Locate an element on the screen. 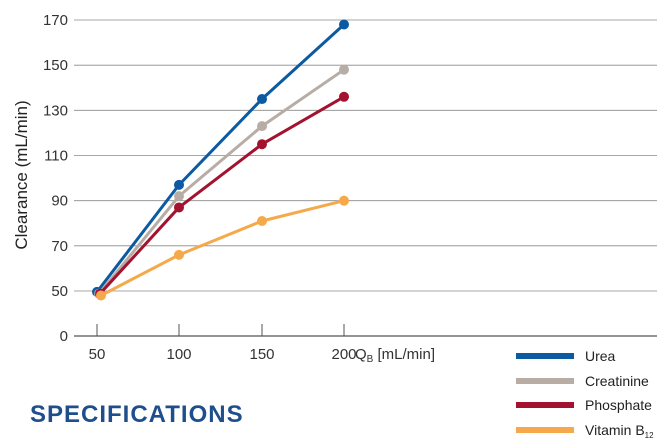  y-tick-labels: 0 50 70 90 110 130 150 170 is located at coordinates (55, 178).